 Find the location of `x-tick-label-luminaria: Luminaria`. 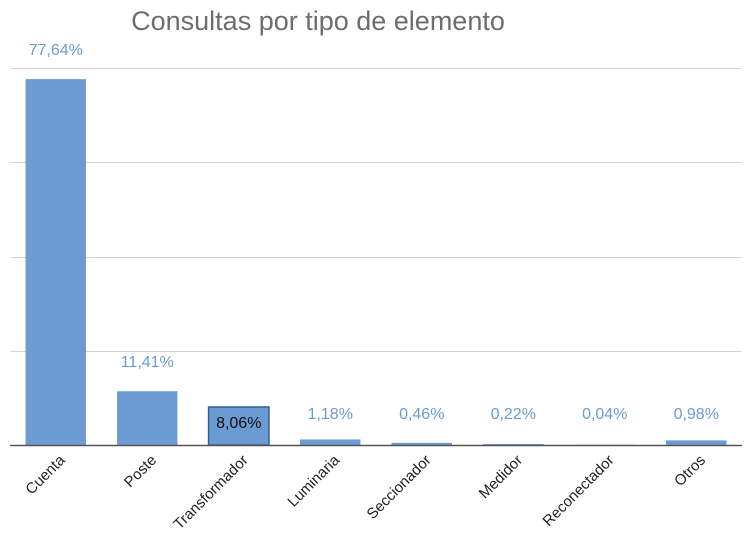

x-tick-label-luminaria: Luminaria is located at coordinates (313, 480).